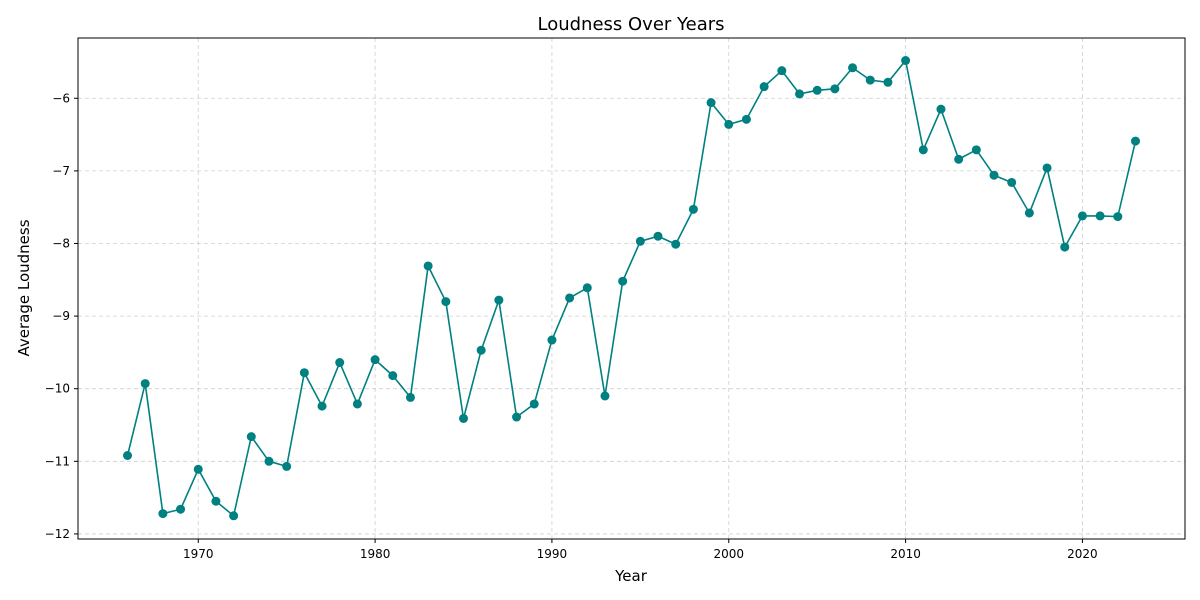 The width and height of the screenshot is (1200, 600). I want to click on x-axis-ticks: 1970 1980 1990 2000 2010 2020, so click(640, 550).